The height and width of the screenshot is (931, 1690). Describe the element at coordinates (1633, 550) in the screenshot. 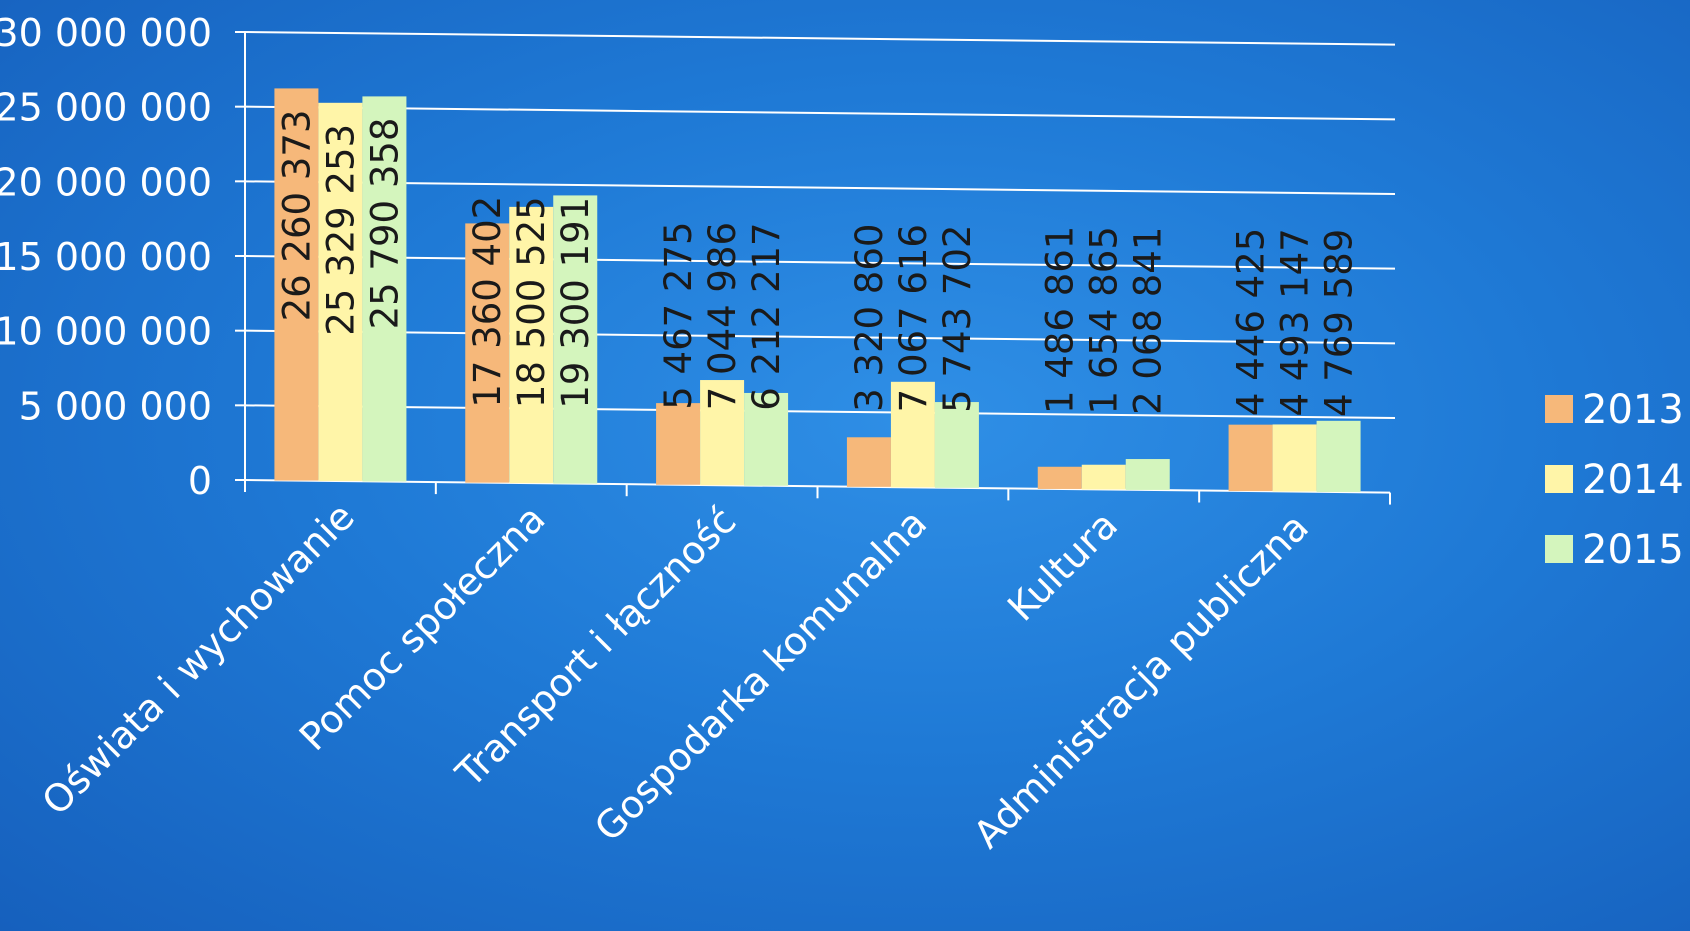

I see `legend-label: 2015` at that location.